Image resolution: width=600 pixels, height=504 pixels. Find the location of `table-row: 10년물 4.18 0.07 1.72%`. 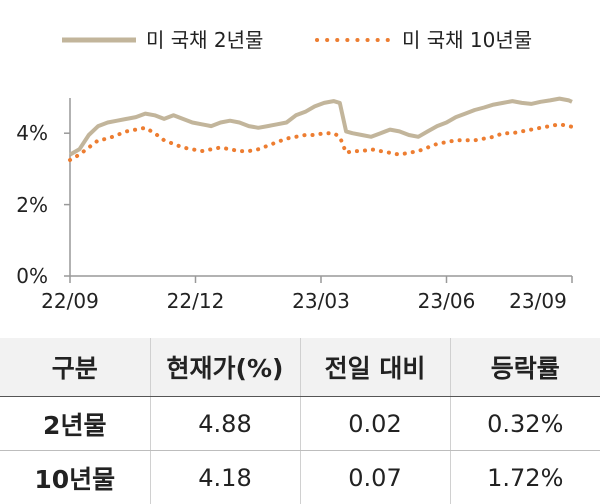

table-row: 10년물 4.18 0.07 1.72% is located at coordinates (300, 477).